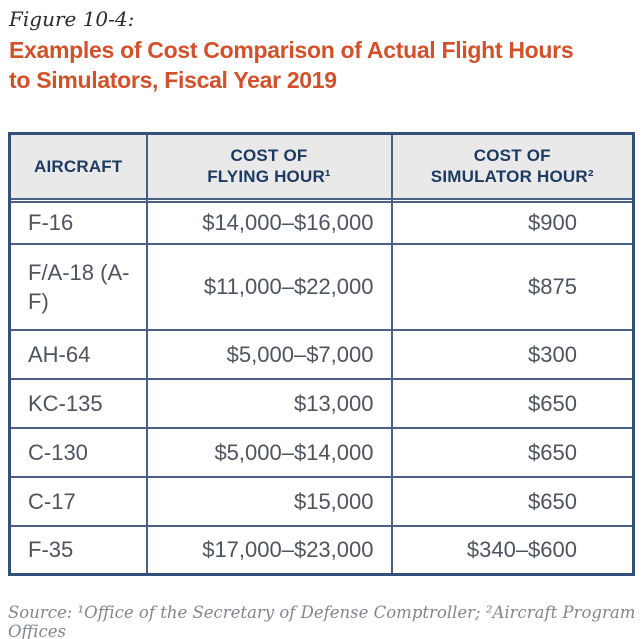 The image size is (642, 639). What do you see at coordinates (269, 156) in the screenshot?
I see `col-header-flying-line1: COST OF` at bounding box center [269, 156].